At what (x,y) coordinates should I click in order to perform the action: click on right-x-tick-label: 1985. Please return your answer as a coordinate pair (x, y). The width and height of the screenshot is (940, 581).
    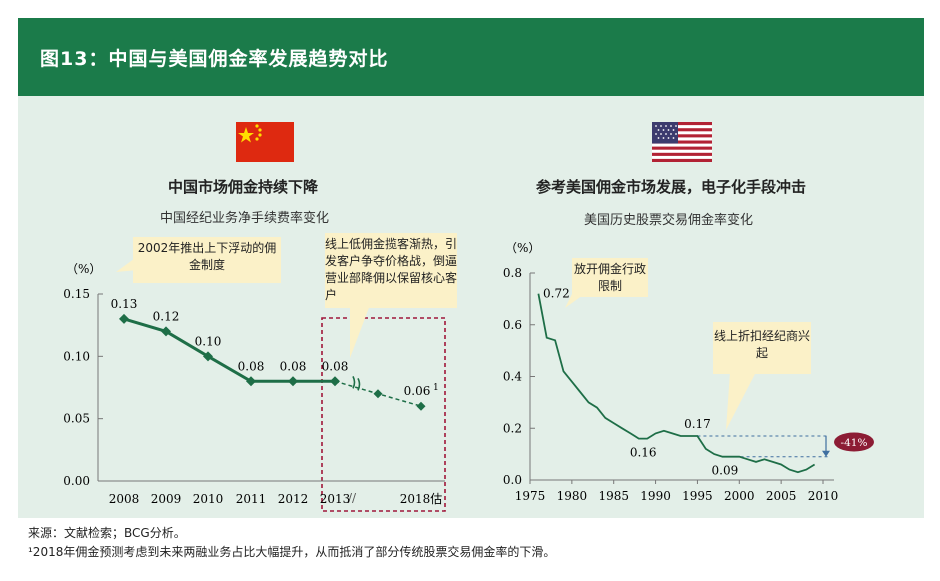
    Looking at the image, I should click on (613, 496).